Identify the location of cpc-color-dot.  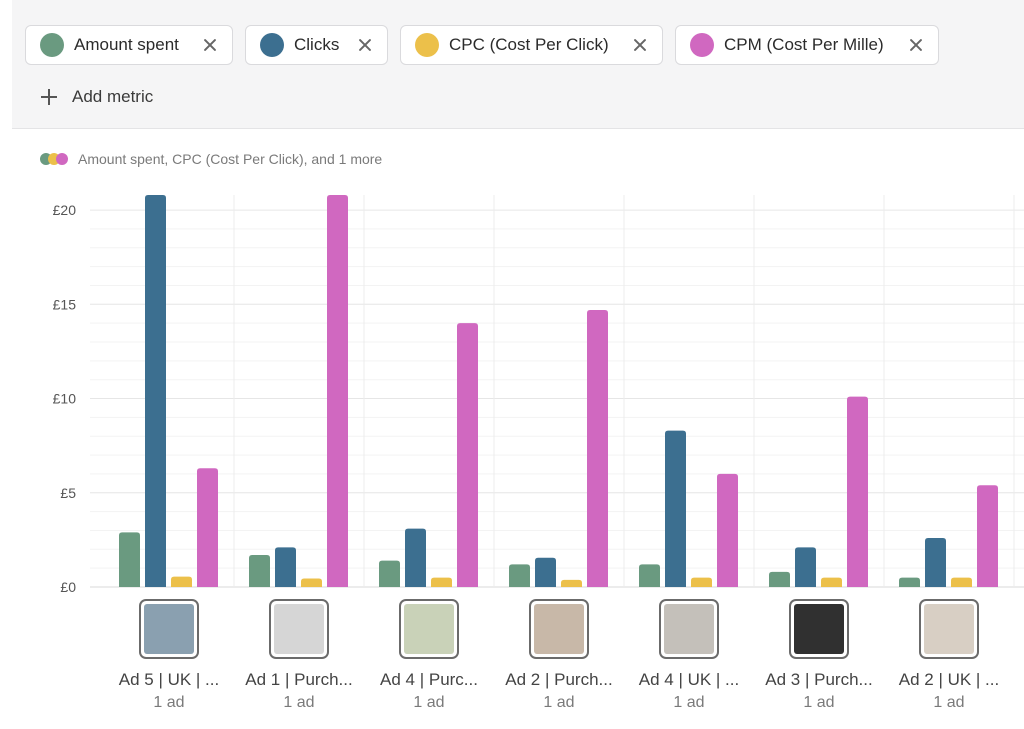
(427, 45).